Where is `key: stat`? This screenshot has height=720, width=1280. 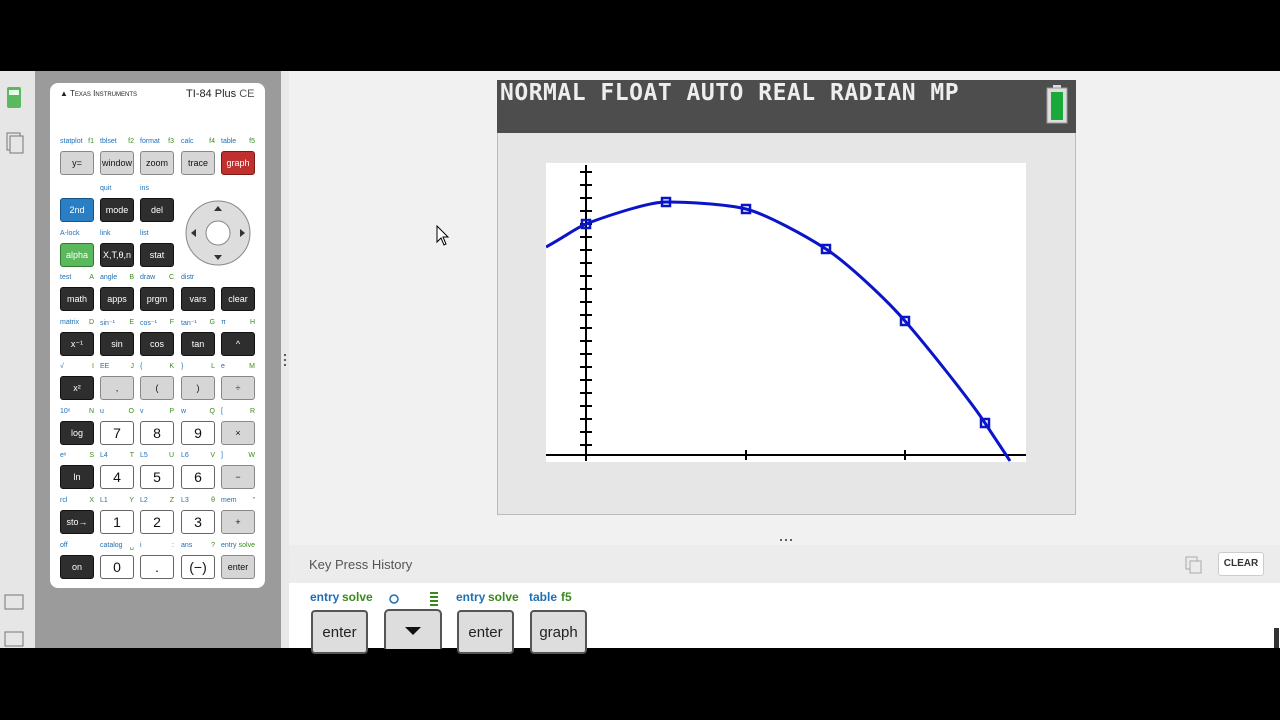 key: stat is located at coordinates (157, 255).